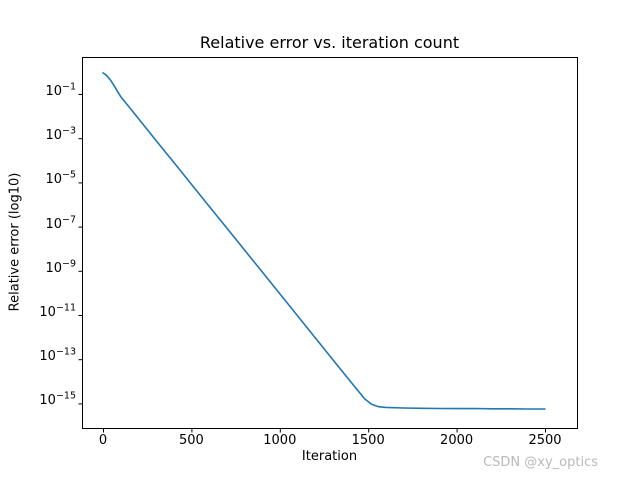 The image size is (640, 480). I want to click on y-tick-label: 10⁻³, so click(60, 134).